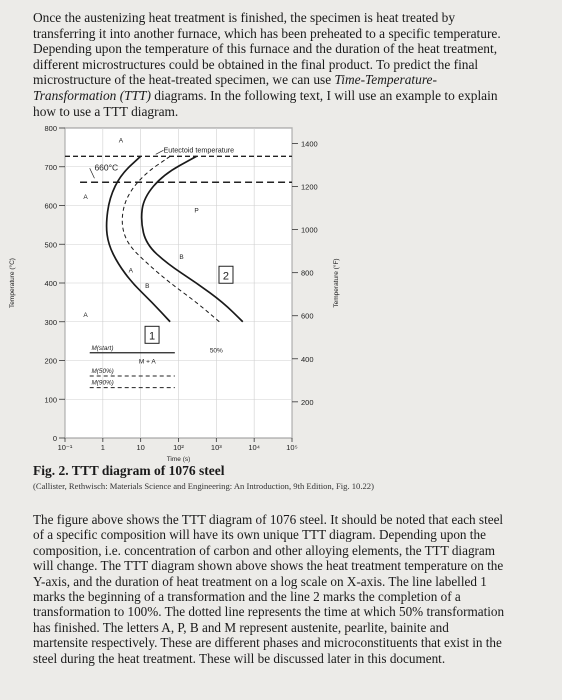 The height and width of the screenshot is (700, 562). What do you see at coordinates (50, 322) in the screenshot?
I see `y-tick-label: 300` at bounding box center [50, 322].